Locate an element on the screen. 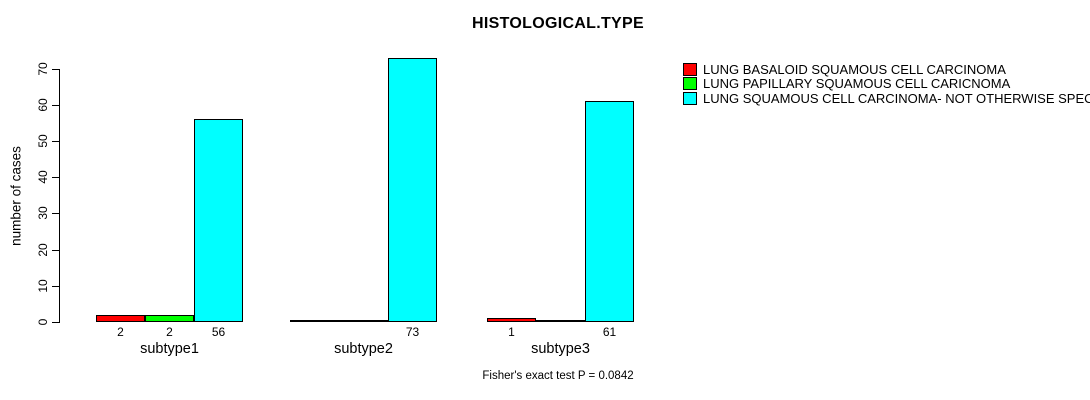  bar-value-label: 56 is located at coordinates (218, 332).